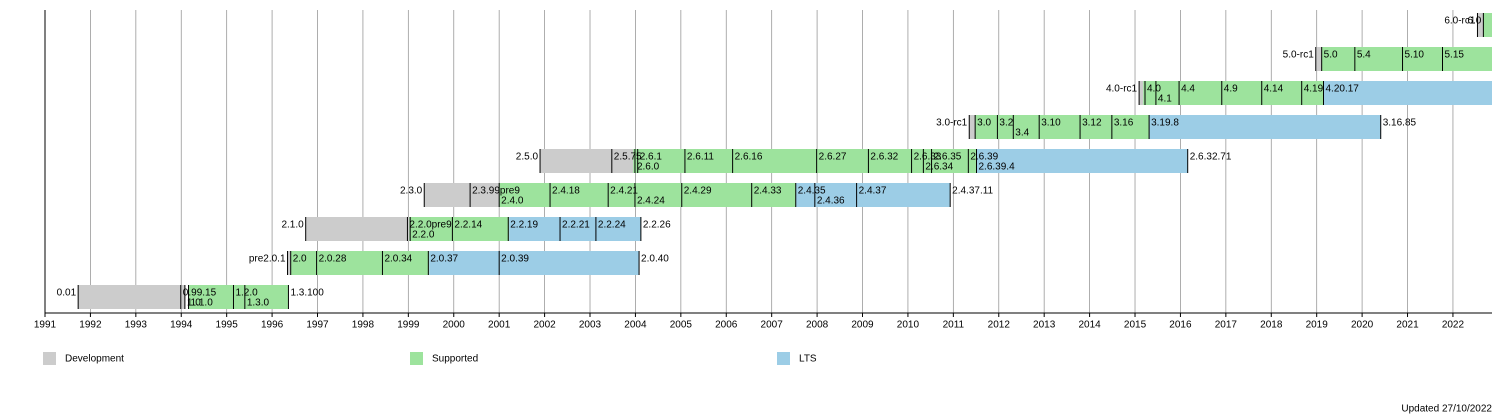 Image resolution: width=1500 pixels, height=420 pixels. I want to click on release-label: 3.2, so click(1006, 123).